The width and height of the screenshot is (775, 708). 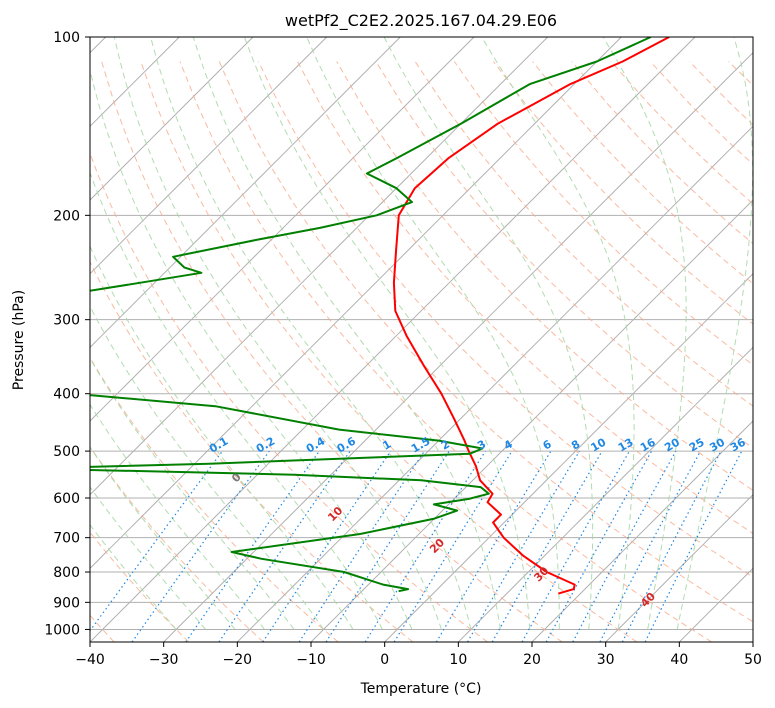 What do you see at coordinates (445, 445) in the screenshot?
I see `mixing-ratio-label: 2` at bounding box center [445, 445].